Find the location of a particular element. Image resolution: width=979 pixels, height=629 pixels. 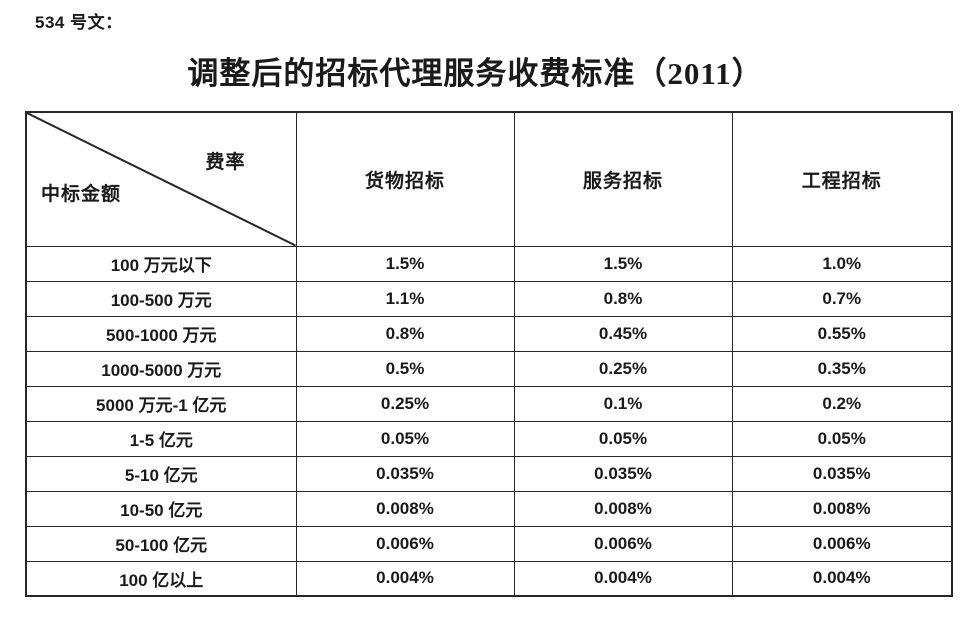

table-row: 10-50 亿元 0.008% 0.008% 0.008% is located at coordinates (489, 508).